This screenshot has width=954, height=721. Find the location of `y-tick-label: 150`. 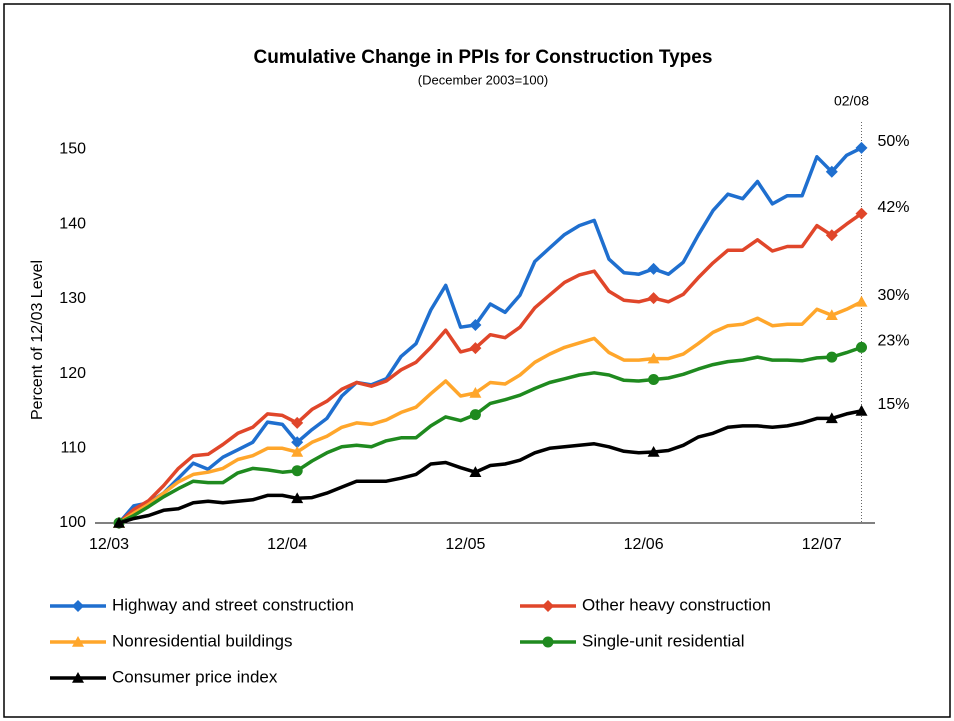

y-tick-label: 150 is located at coordinates (72, 149).